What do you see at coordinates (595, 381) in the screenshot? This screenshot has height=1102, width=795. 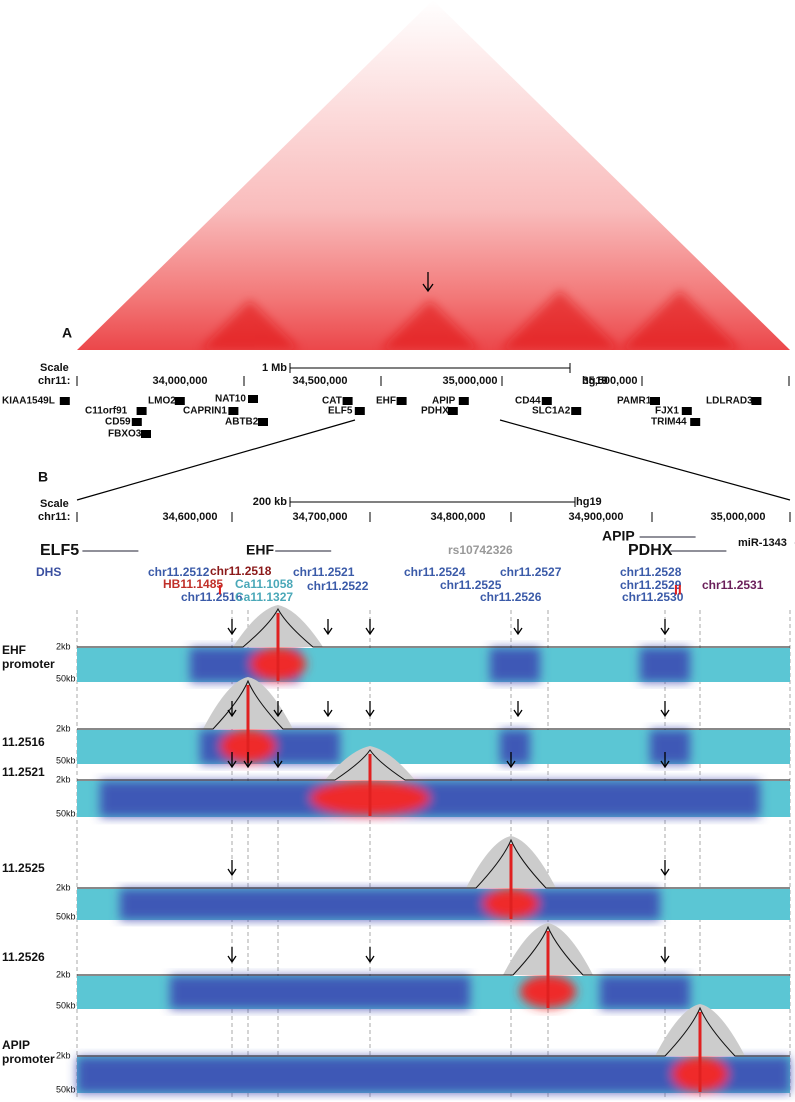 I see `assembly-label: hg19` at bounding box center [595, 381].